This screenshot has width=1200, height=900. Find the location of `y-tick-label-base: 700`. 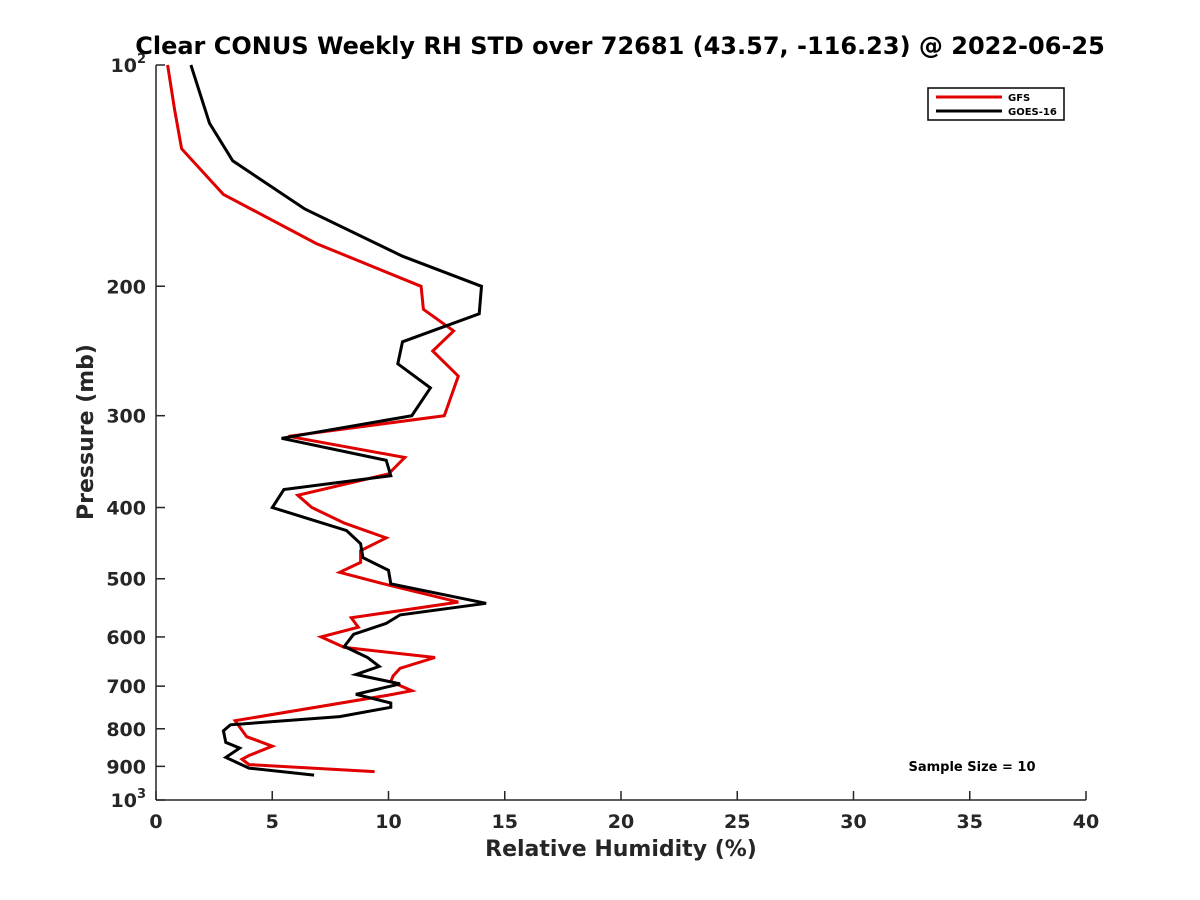

y-tick-label-base: 700 is located at coordinates (126, 687).